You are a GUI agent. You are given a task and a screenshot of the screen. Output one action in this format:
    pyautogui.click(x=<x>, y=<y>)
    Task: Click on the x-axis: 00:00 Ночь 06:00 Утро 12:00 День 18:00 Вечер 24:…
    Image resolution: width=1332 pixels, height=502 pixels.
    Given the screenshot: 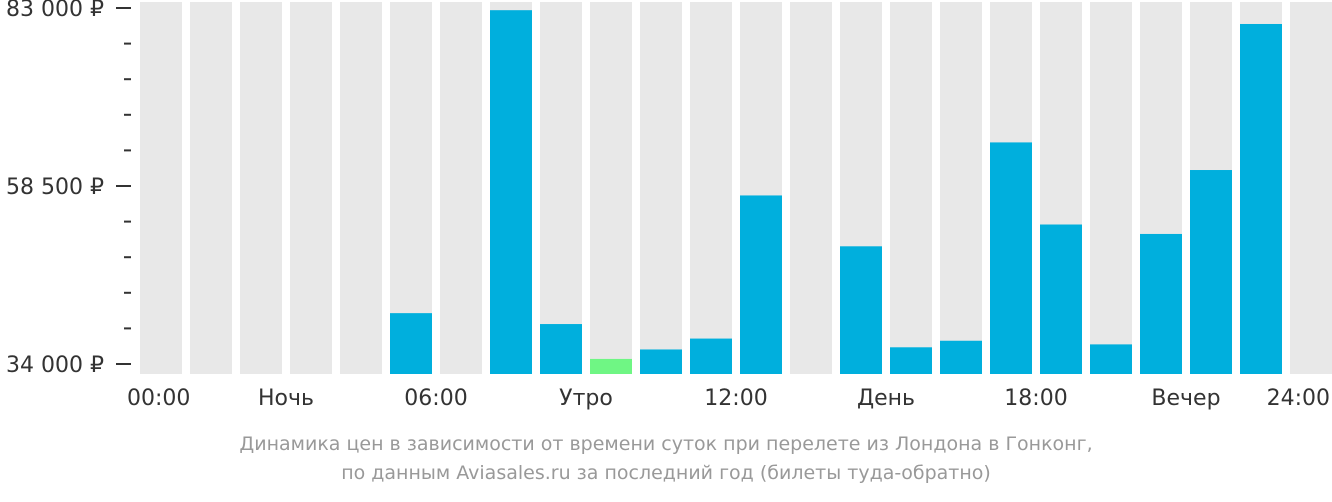 What is the action you would take?
    pyautogui.click(x=728, y=398)
    